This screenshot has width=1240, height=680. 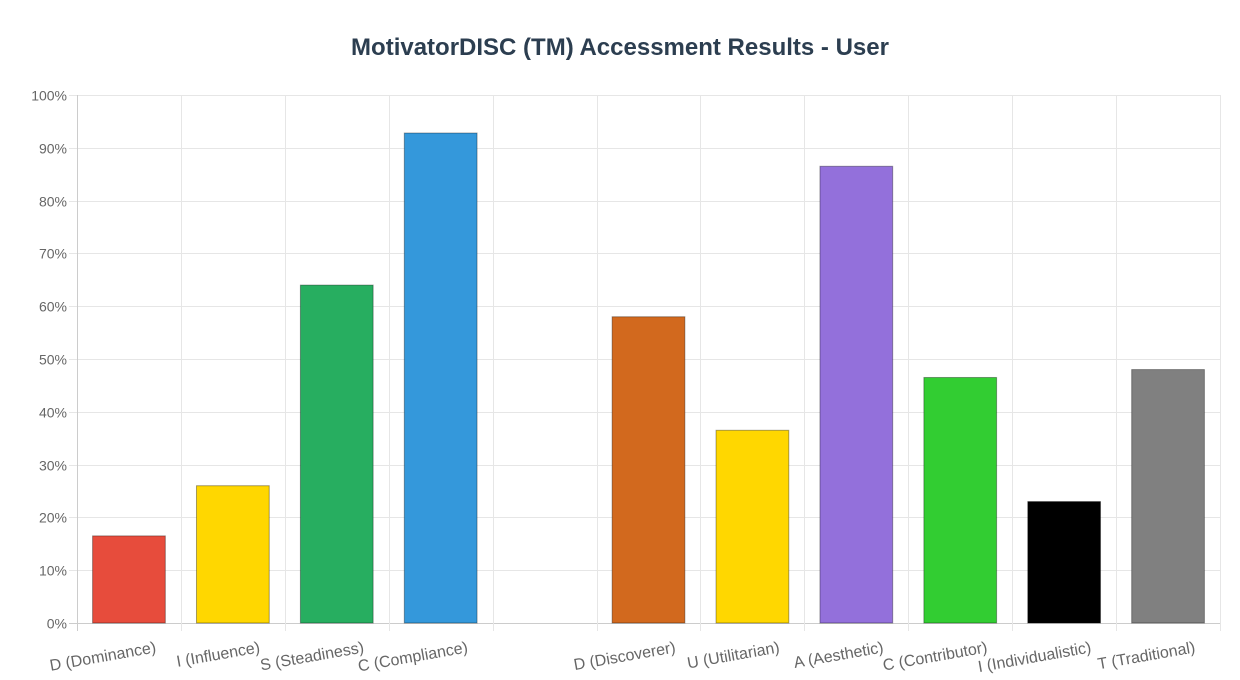 What do you see at coordinates (53, 413) in the screenshot?
I see `y-tick-label: 40%` at bounding box center [53, 413].